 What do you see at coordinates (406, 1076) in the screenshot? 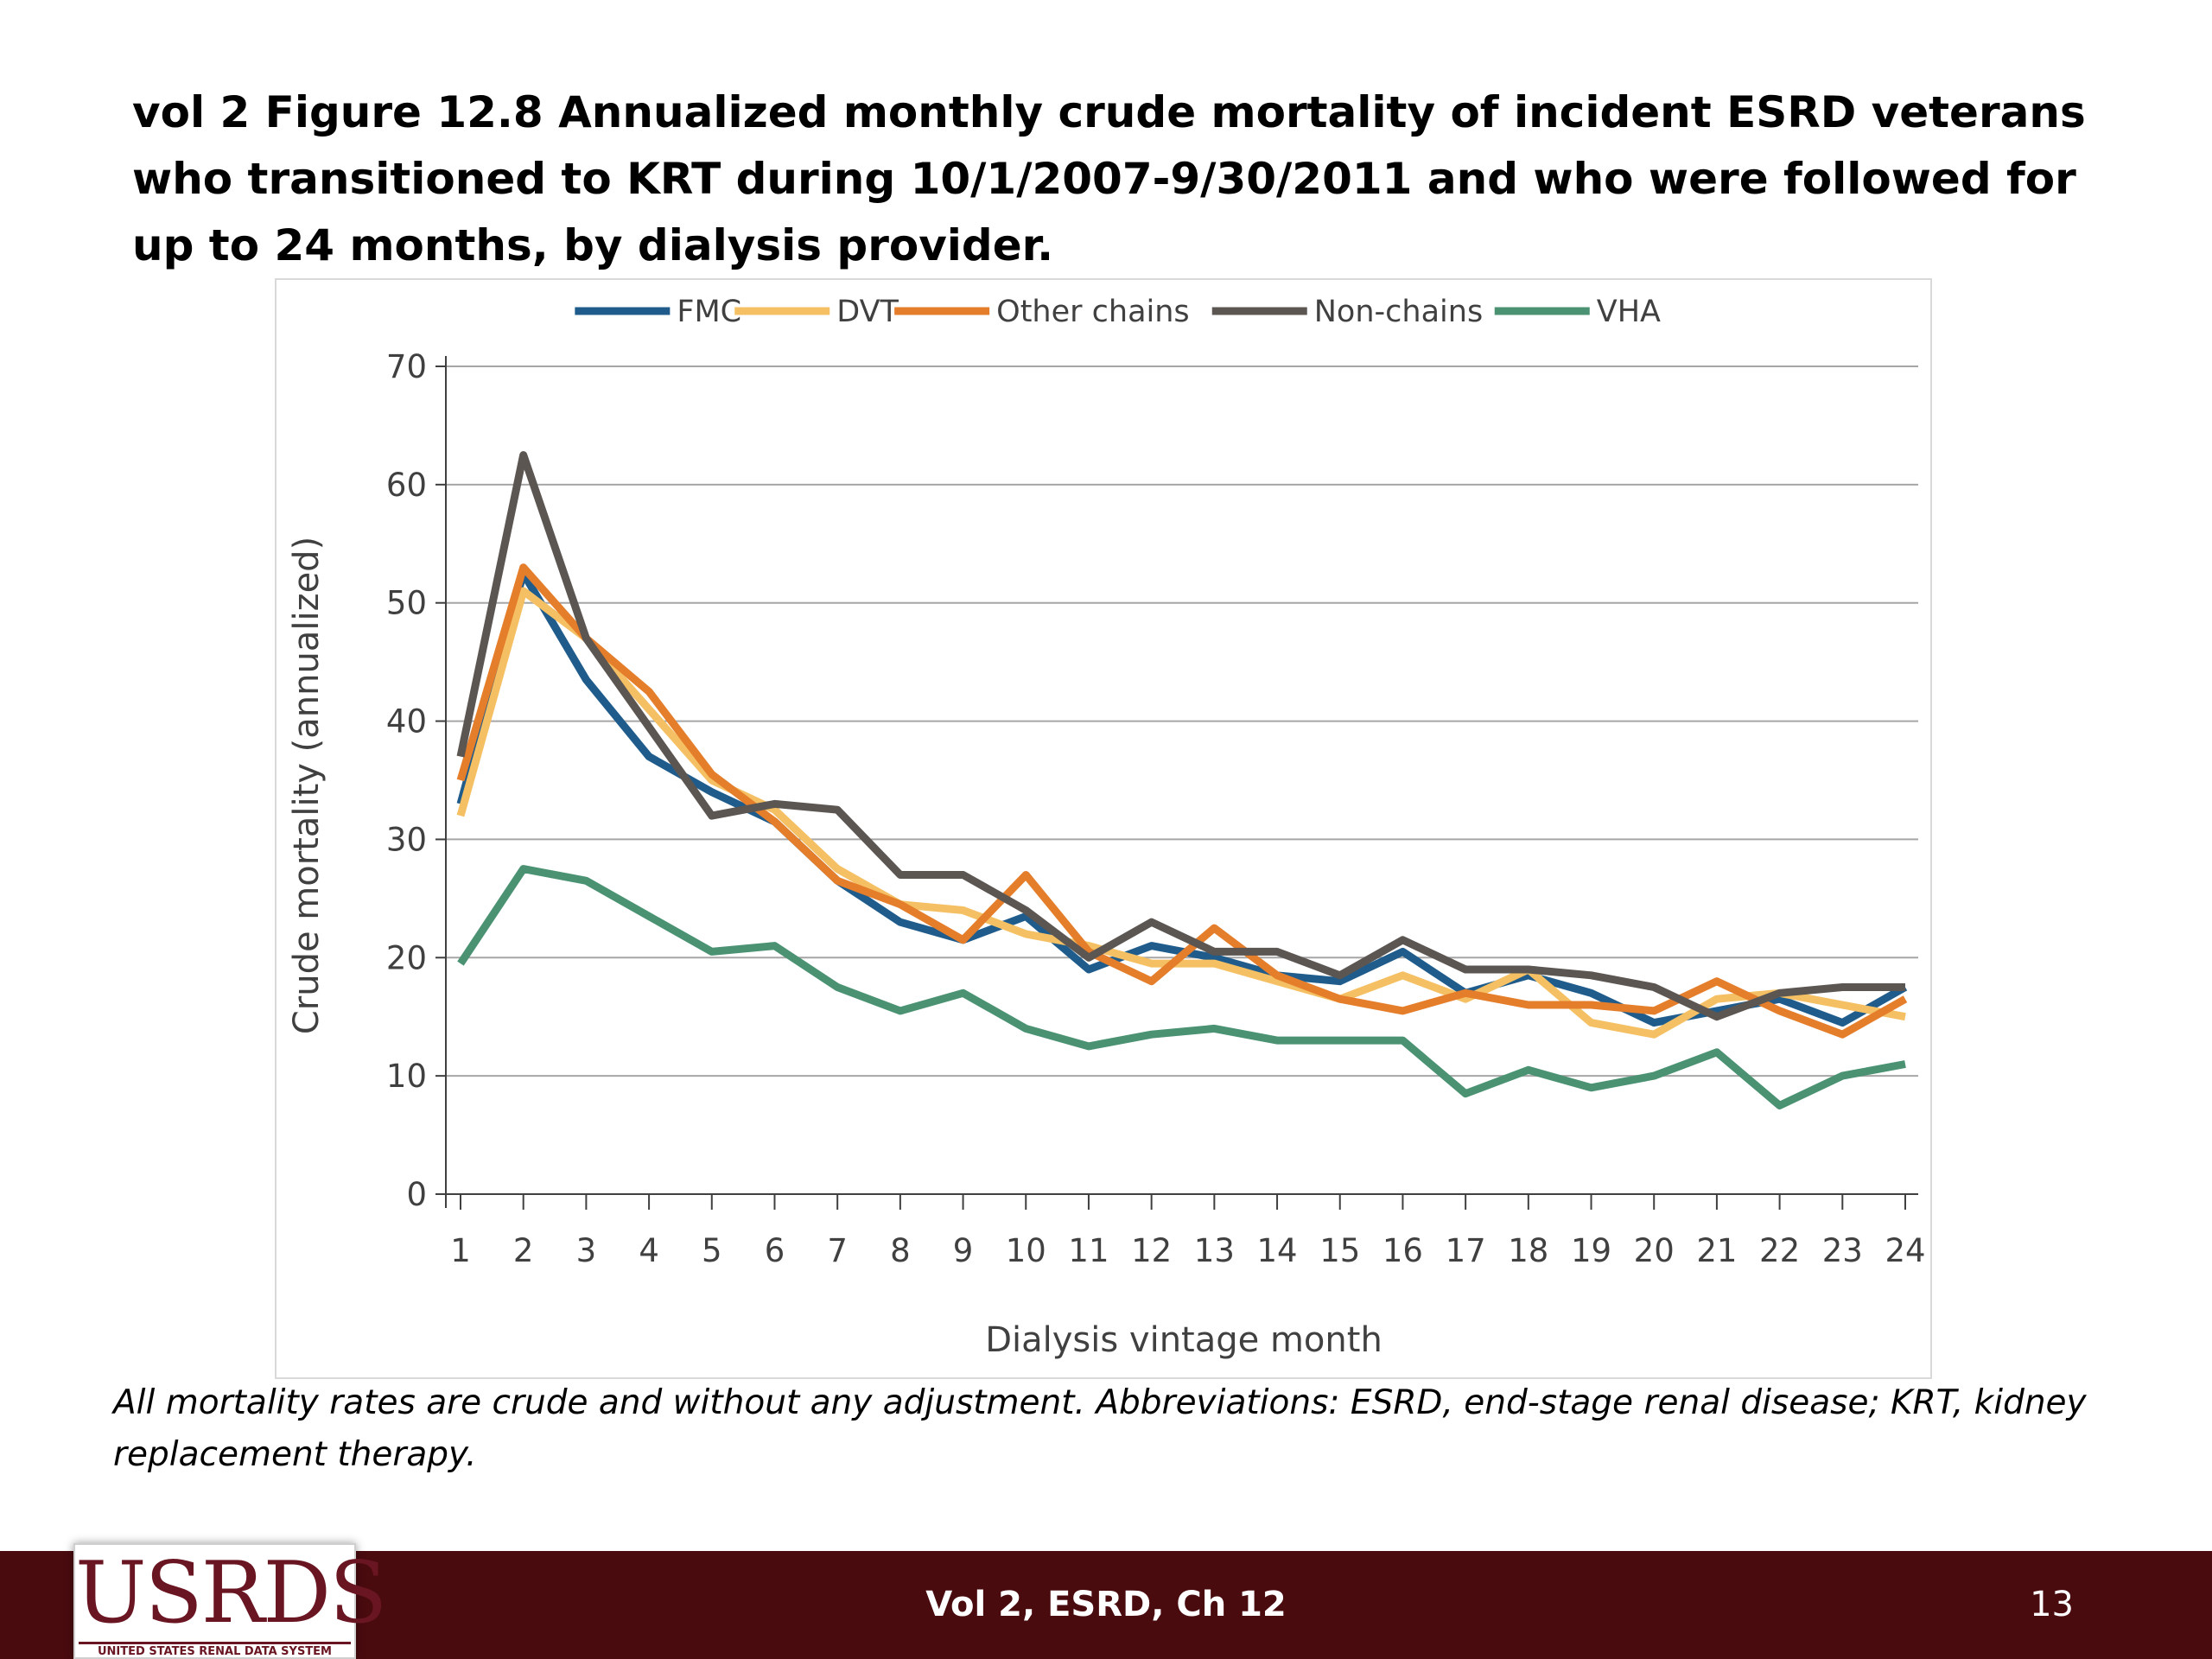
I see `y-tick-label: 10` at bounding box center [406, 1076].